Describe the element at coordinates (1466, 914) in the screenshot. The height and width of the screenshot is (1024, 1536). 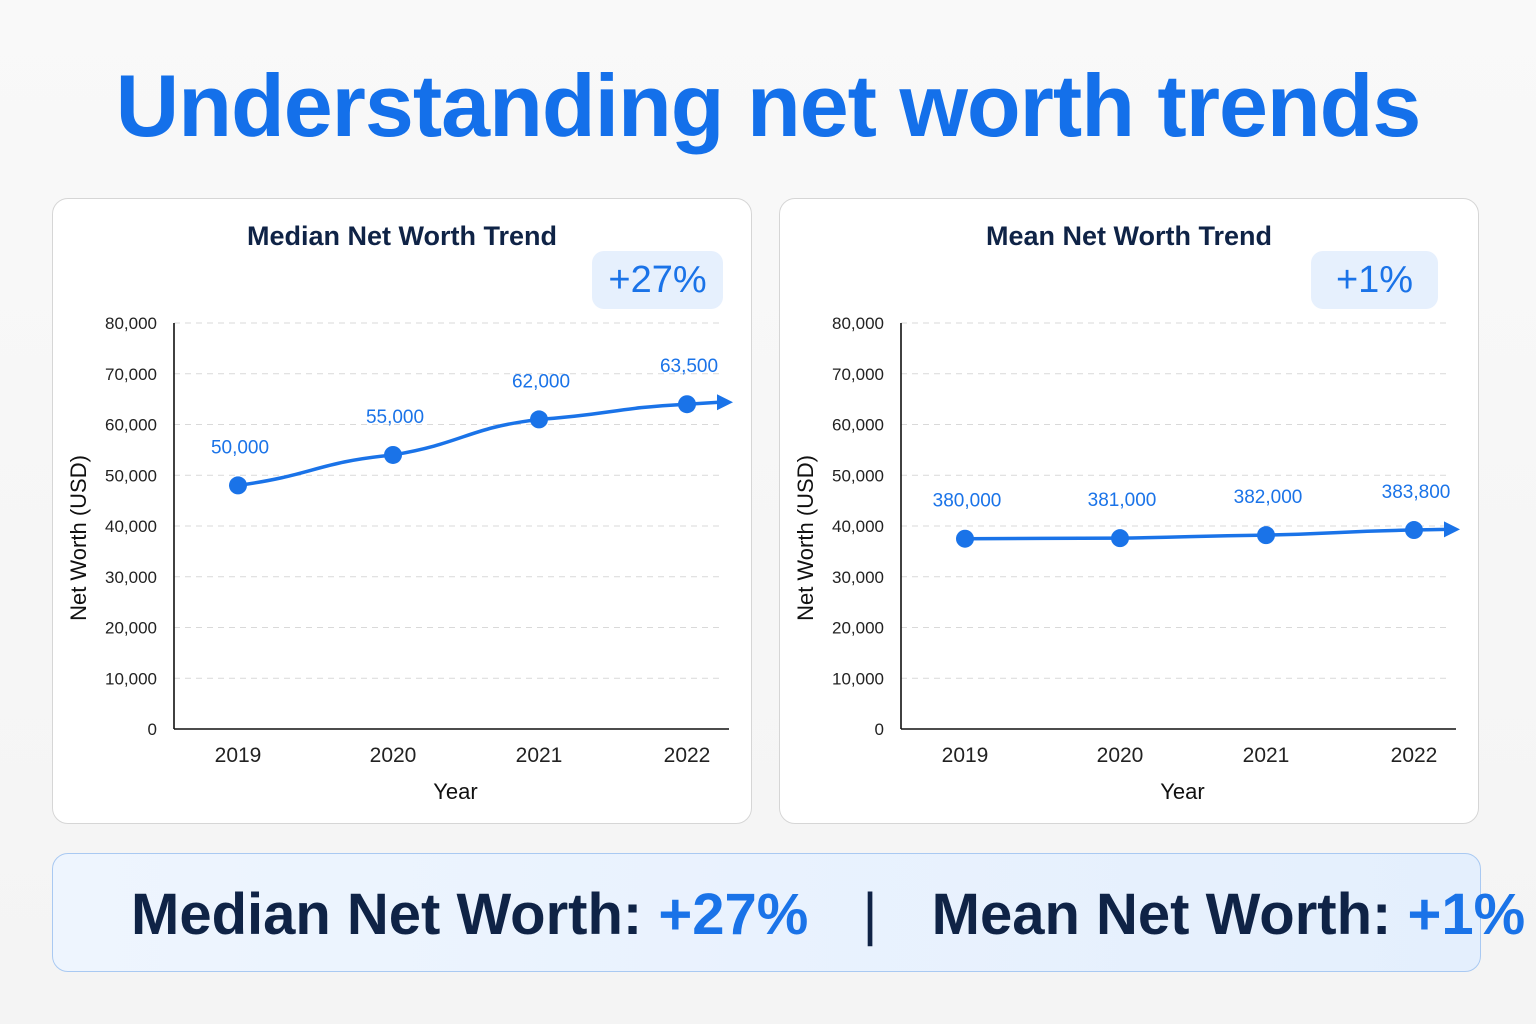
I see `summary-mean-value: +1%` at that location.